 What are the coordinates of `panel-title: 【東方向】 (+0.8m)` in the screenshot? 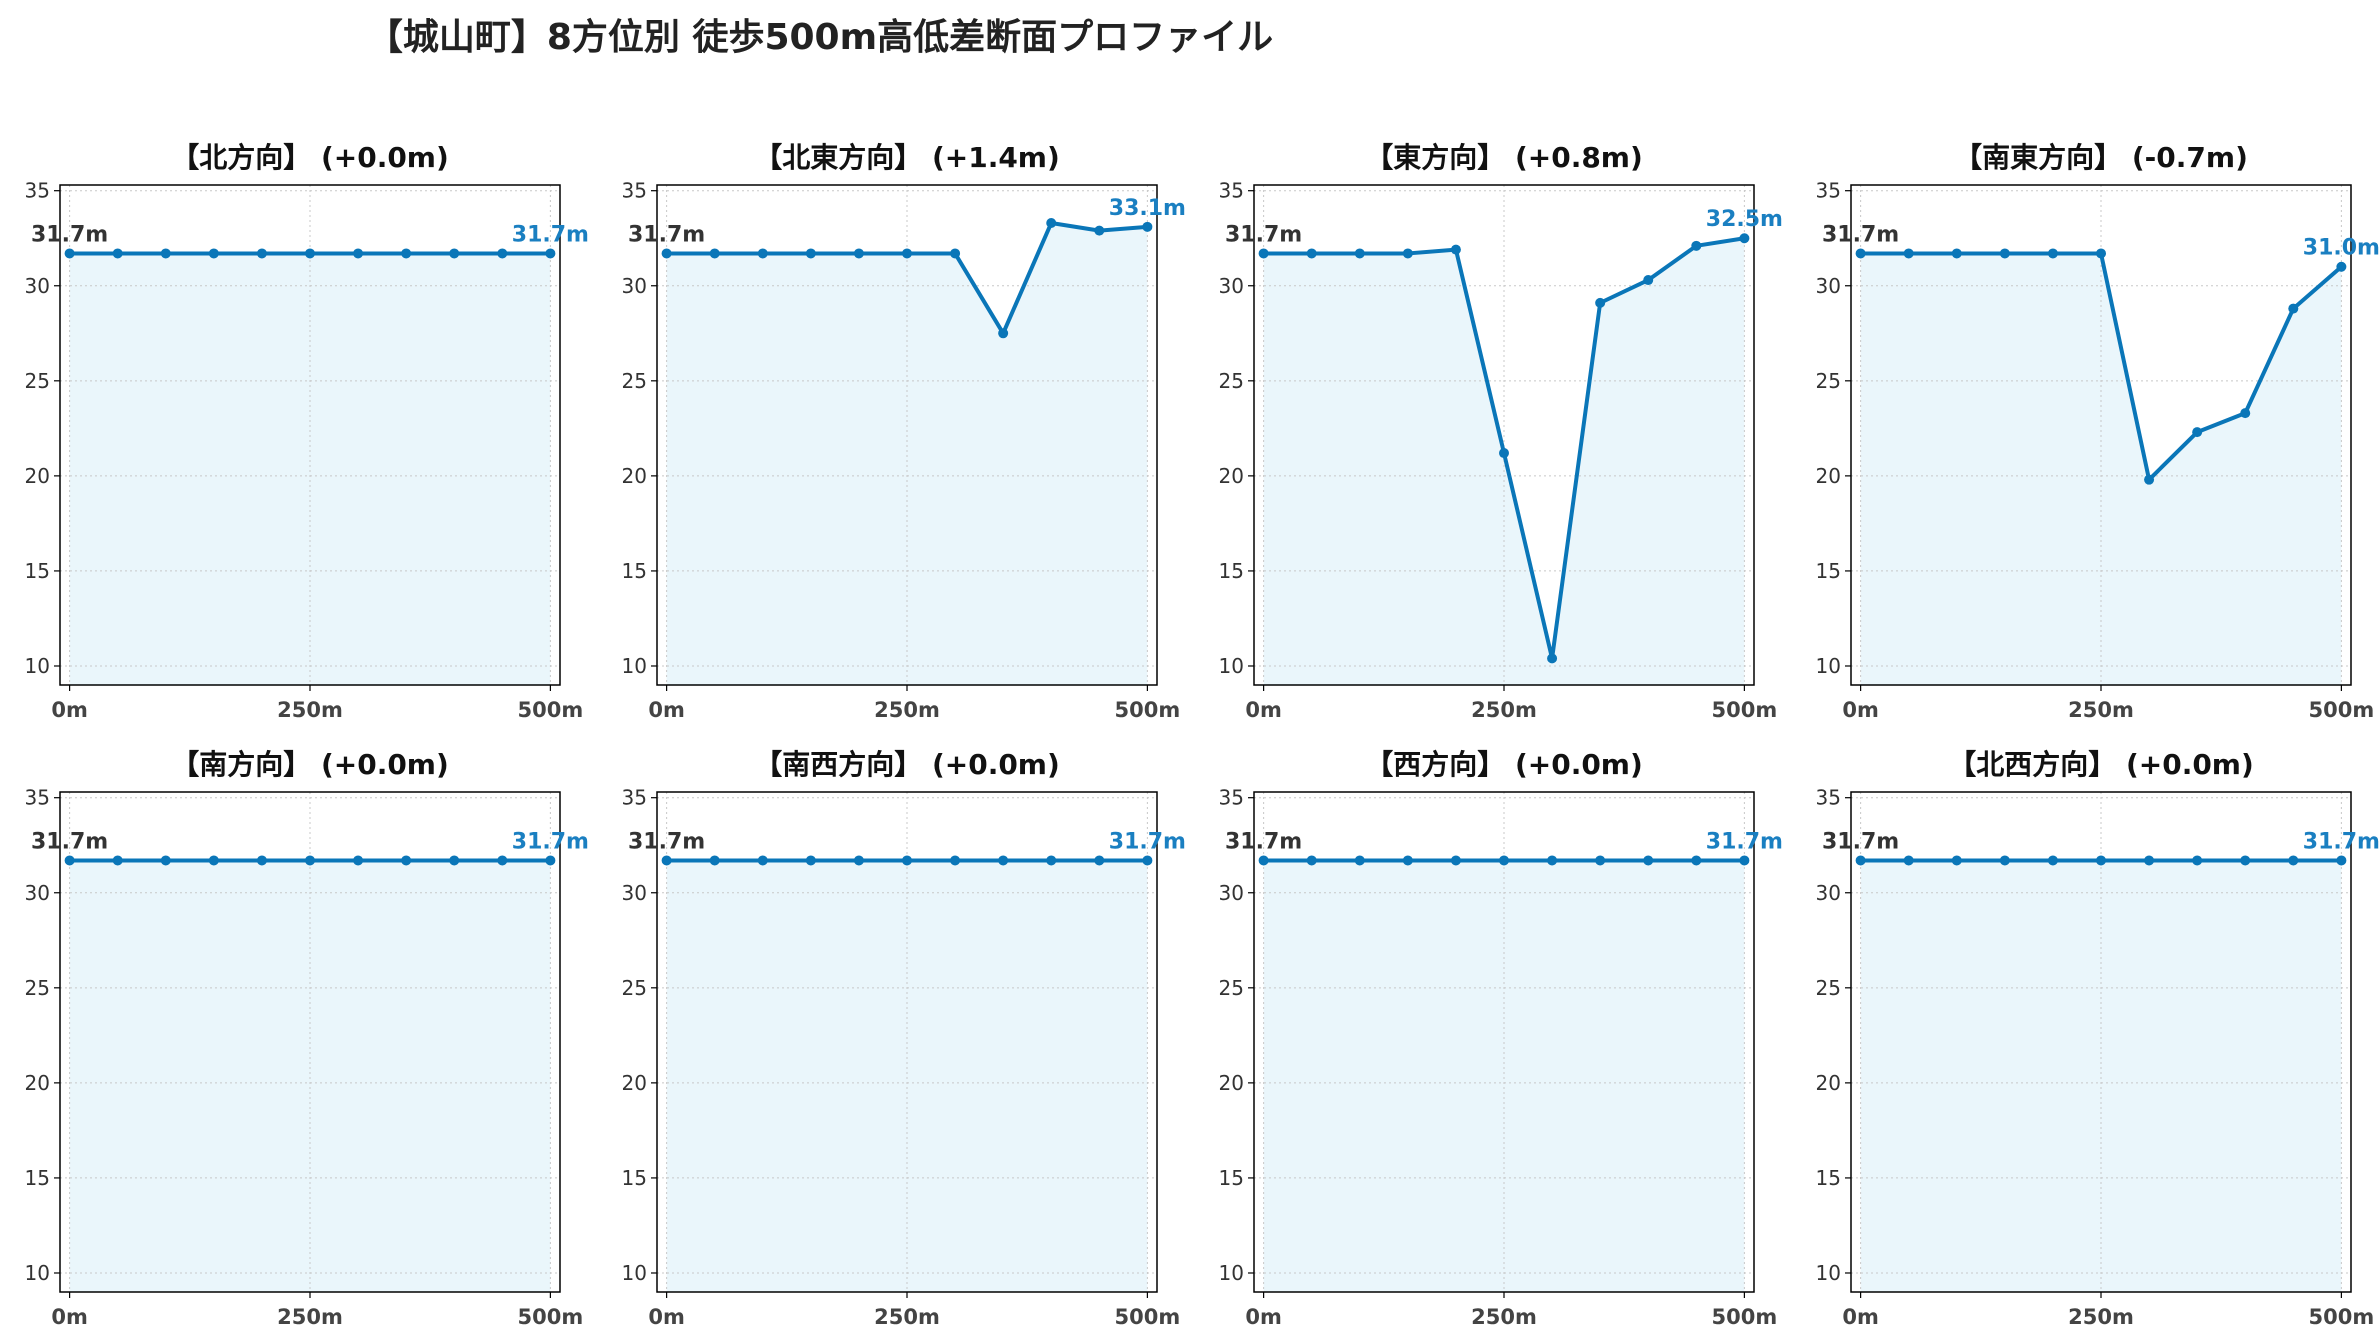 It's located at (1504, 157).